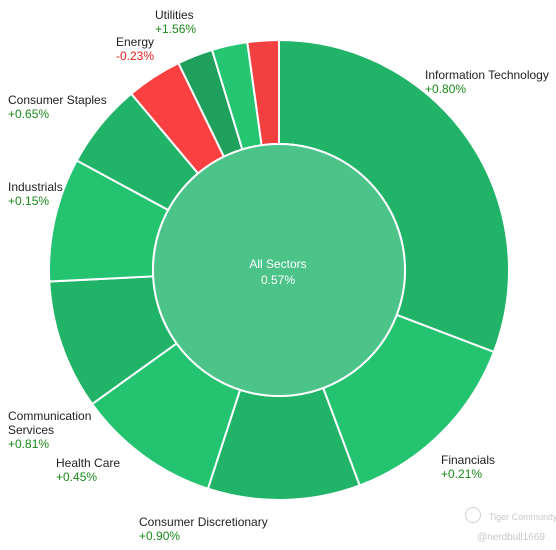 The height and width of the screenshot is (550, 556). What do you see at coordinates (487, 75) in the screenshot?
I see `label-information-technology: Information Technology` at bounding box center [487, 75].